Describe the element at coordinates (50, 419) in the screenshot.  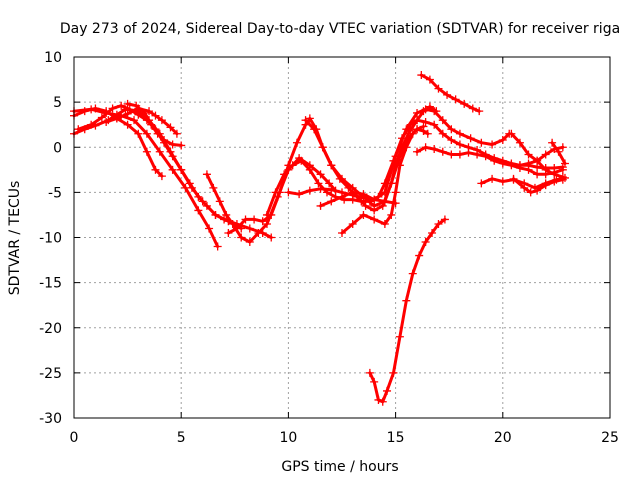
I see `y-tick-label: -30` at that location.